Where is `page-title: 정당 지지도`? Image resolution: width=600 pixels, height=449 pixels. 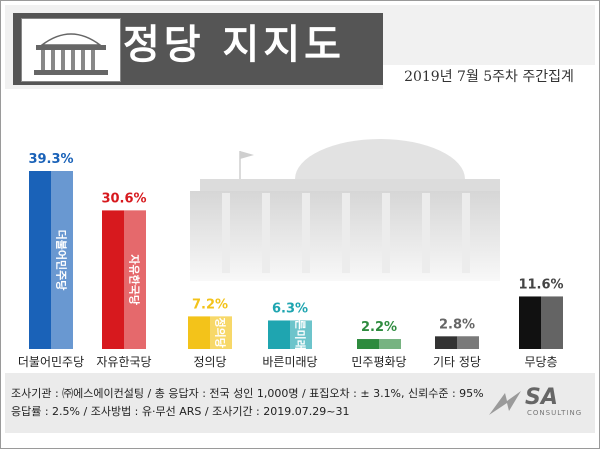 page-title: 정당 지지도 is located at coordinates (234, 45).